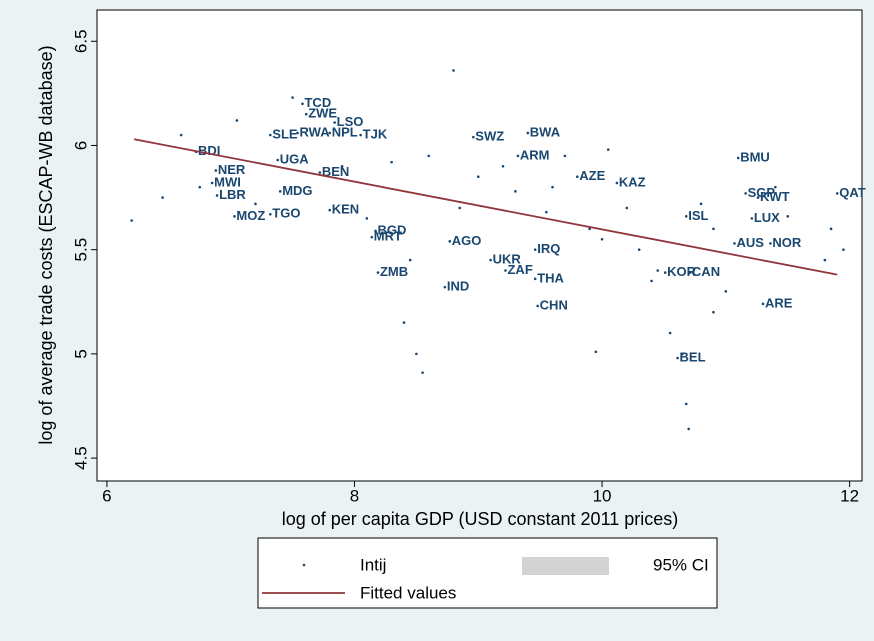 The image size is (874, 641). Describe the element at coordinates (232, 169) in the screenshot. I see `point-label: NER` at that location.